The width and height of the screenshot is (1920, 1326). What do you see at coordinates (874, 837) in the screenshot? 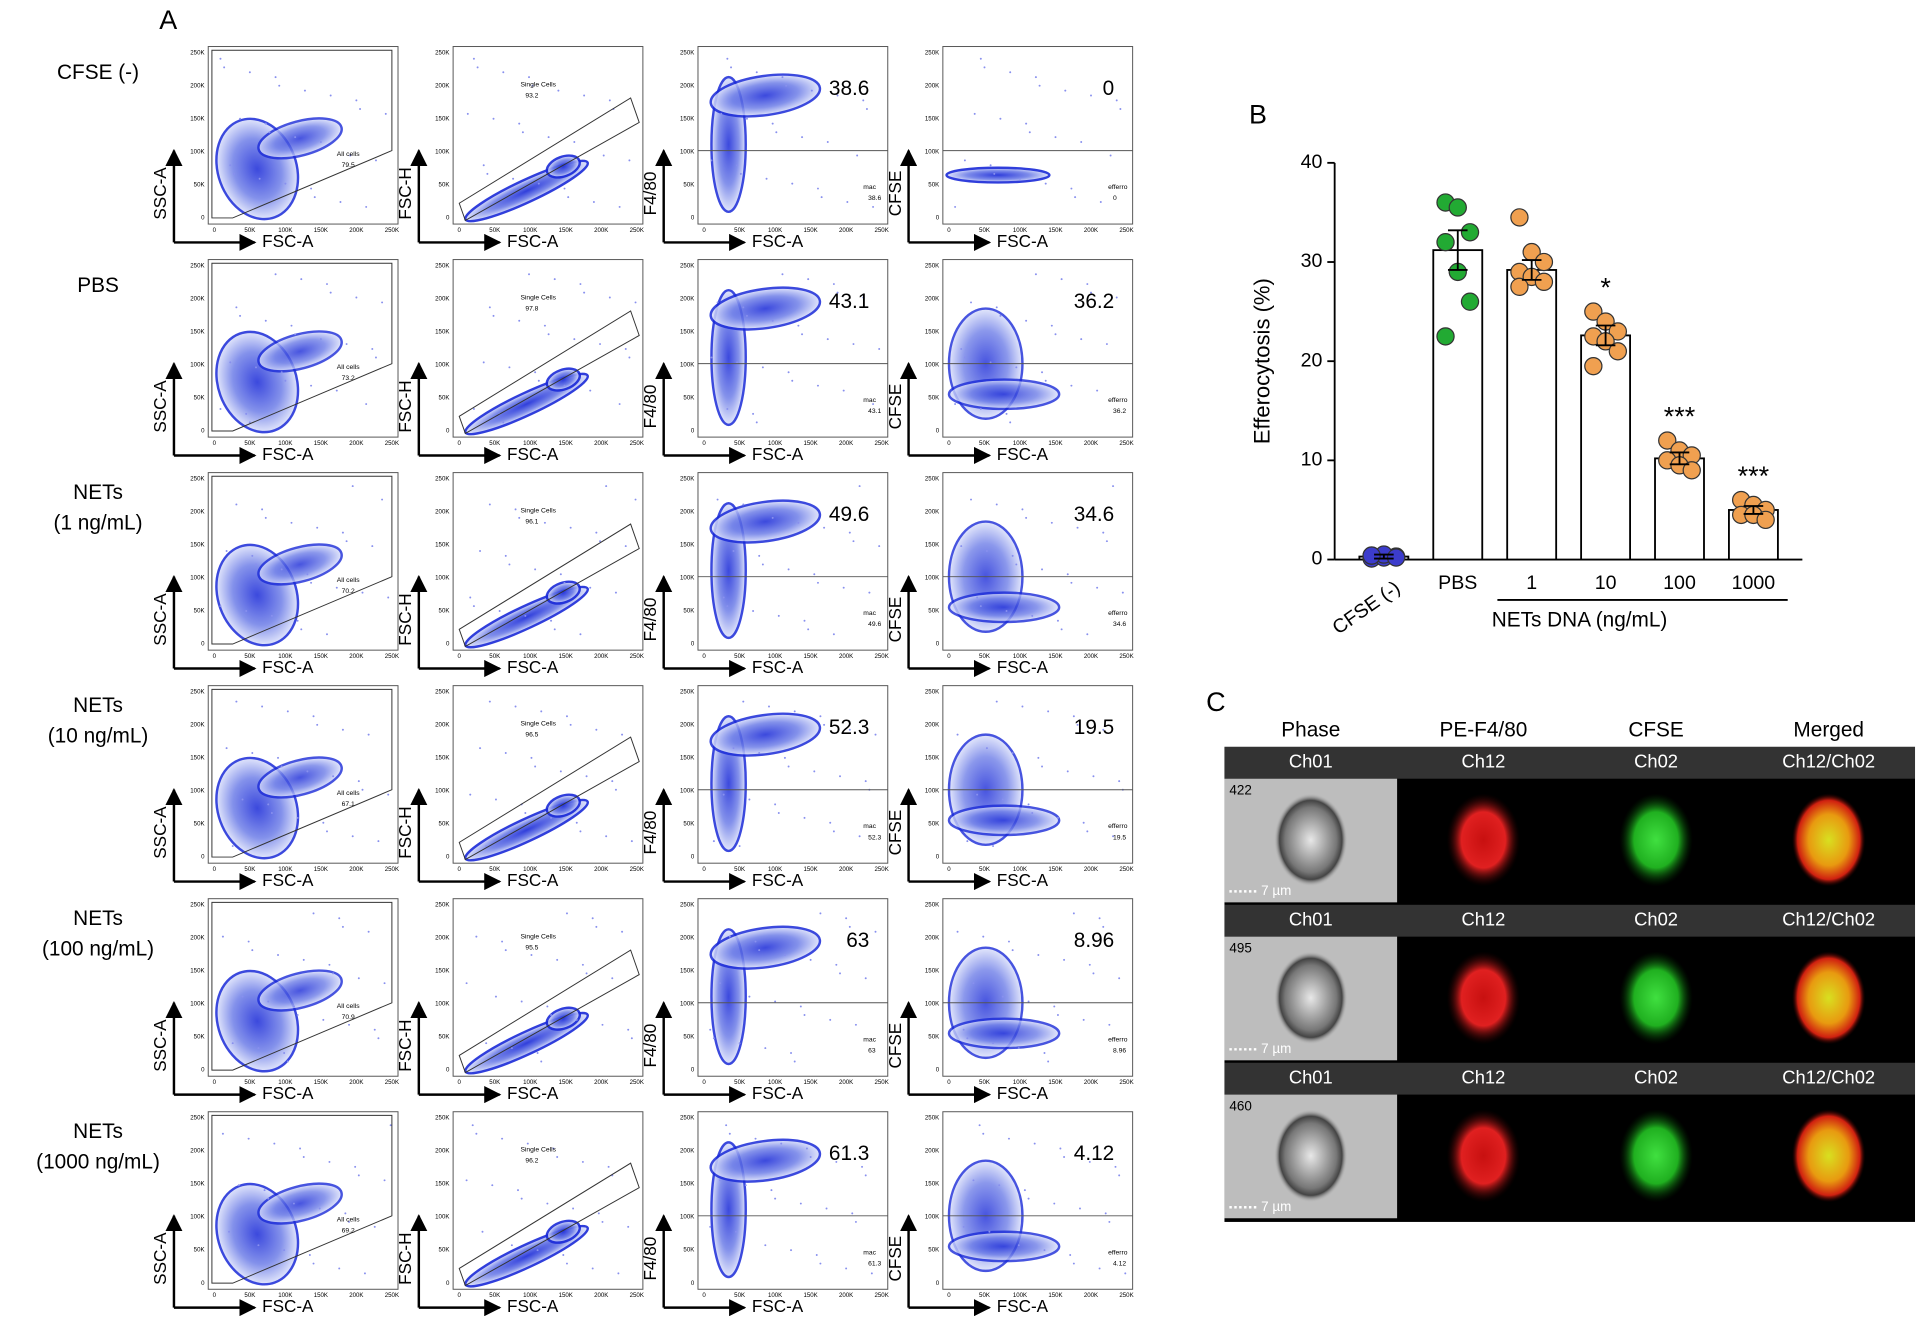
I see `gate-value: 52.3` at bounding box center [874, 837].